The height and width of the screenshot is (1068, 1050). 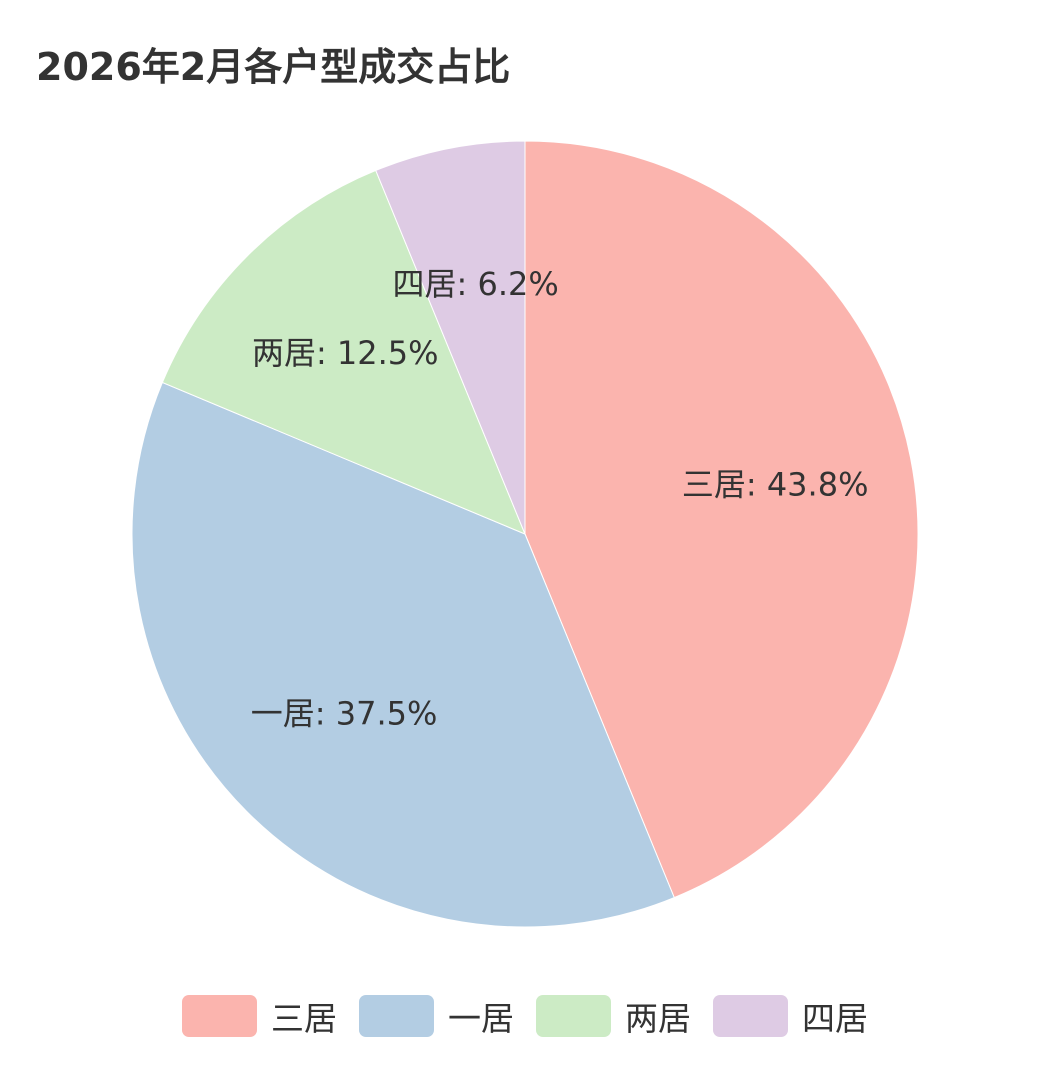 What do you see at coordinates (525, 1016) in the screenshot?
I see `legend: 三居 一居 两居 四居` at bounding box center [525, 1016].